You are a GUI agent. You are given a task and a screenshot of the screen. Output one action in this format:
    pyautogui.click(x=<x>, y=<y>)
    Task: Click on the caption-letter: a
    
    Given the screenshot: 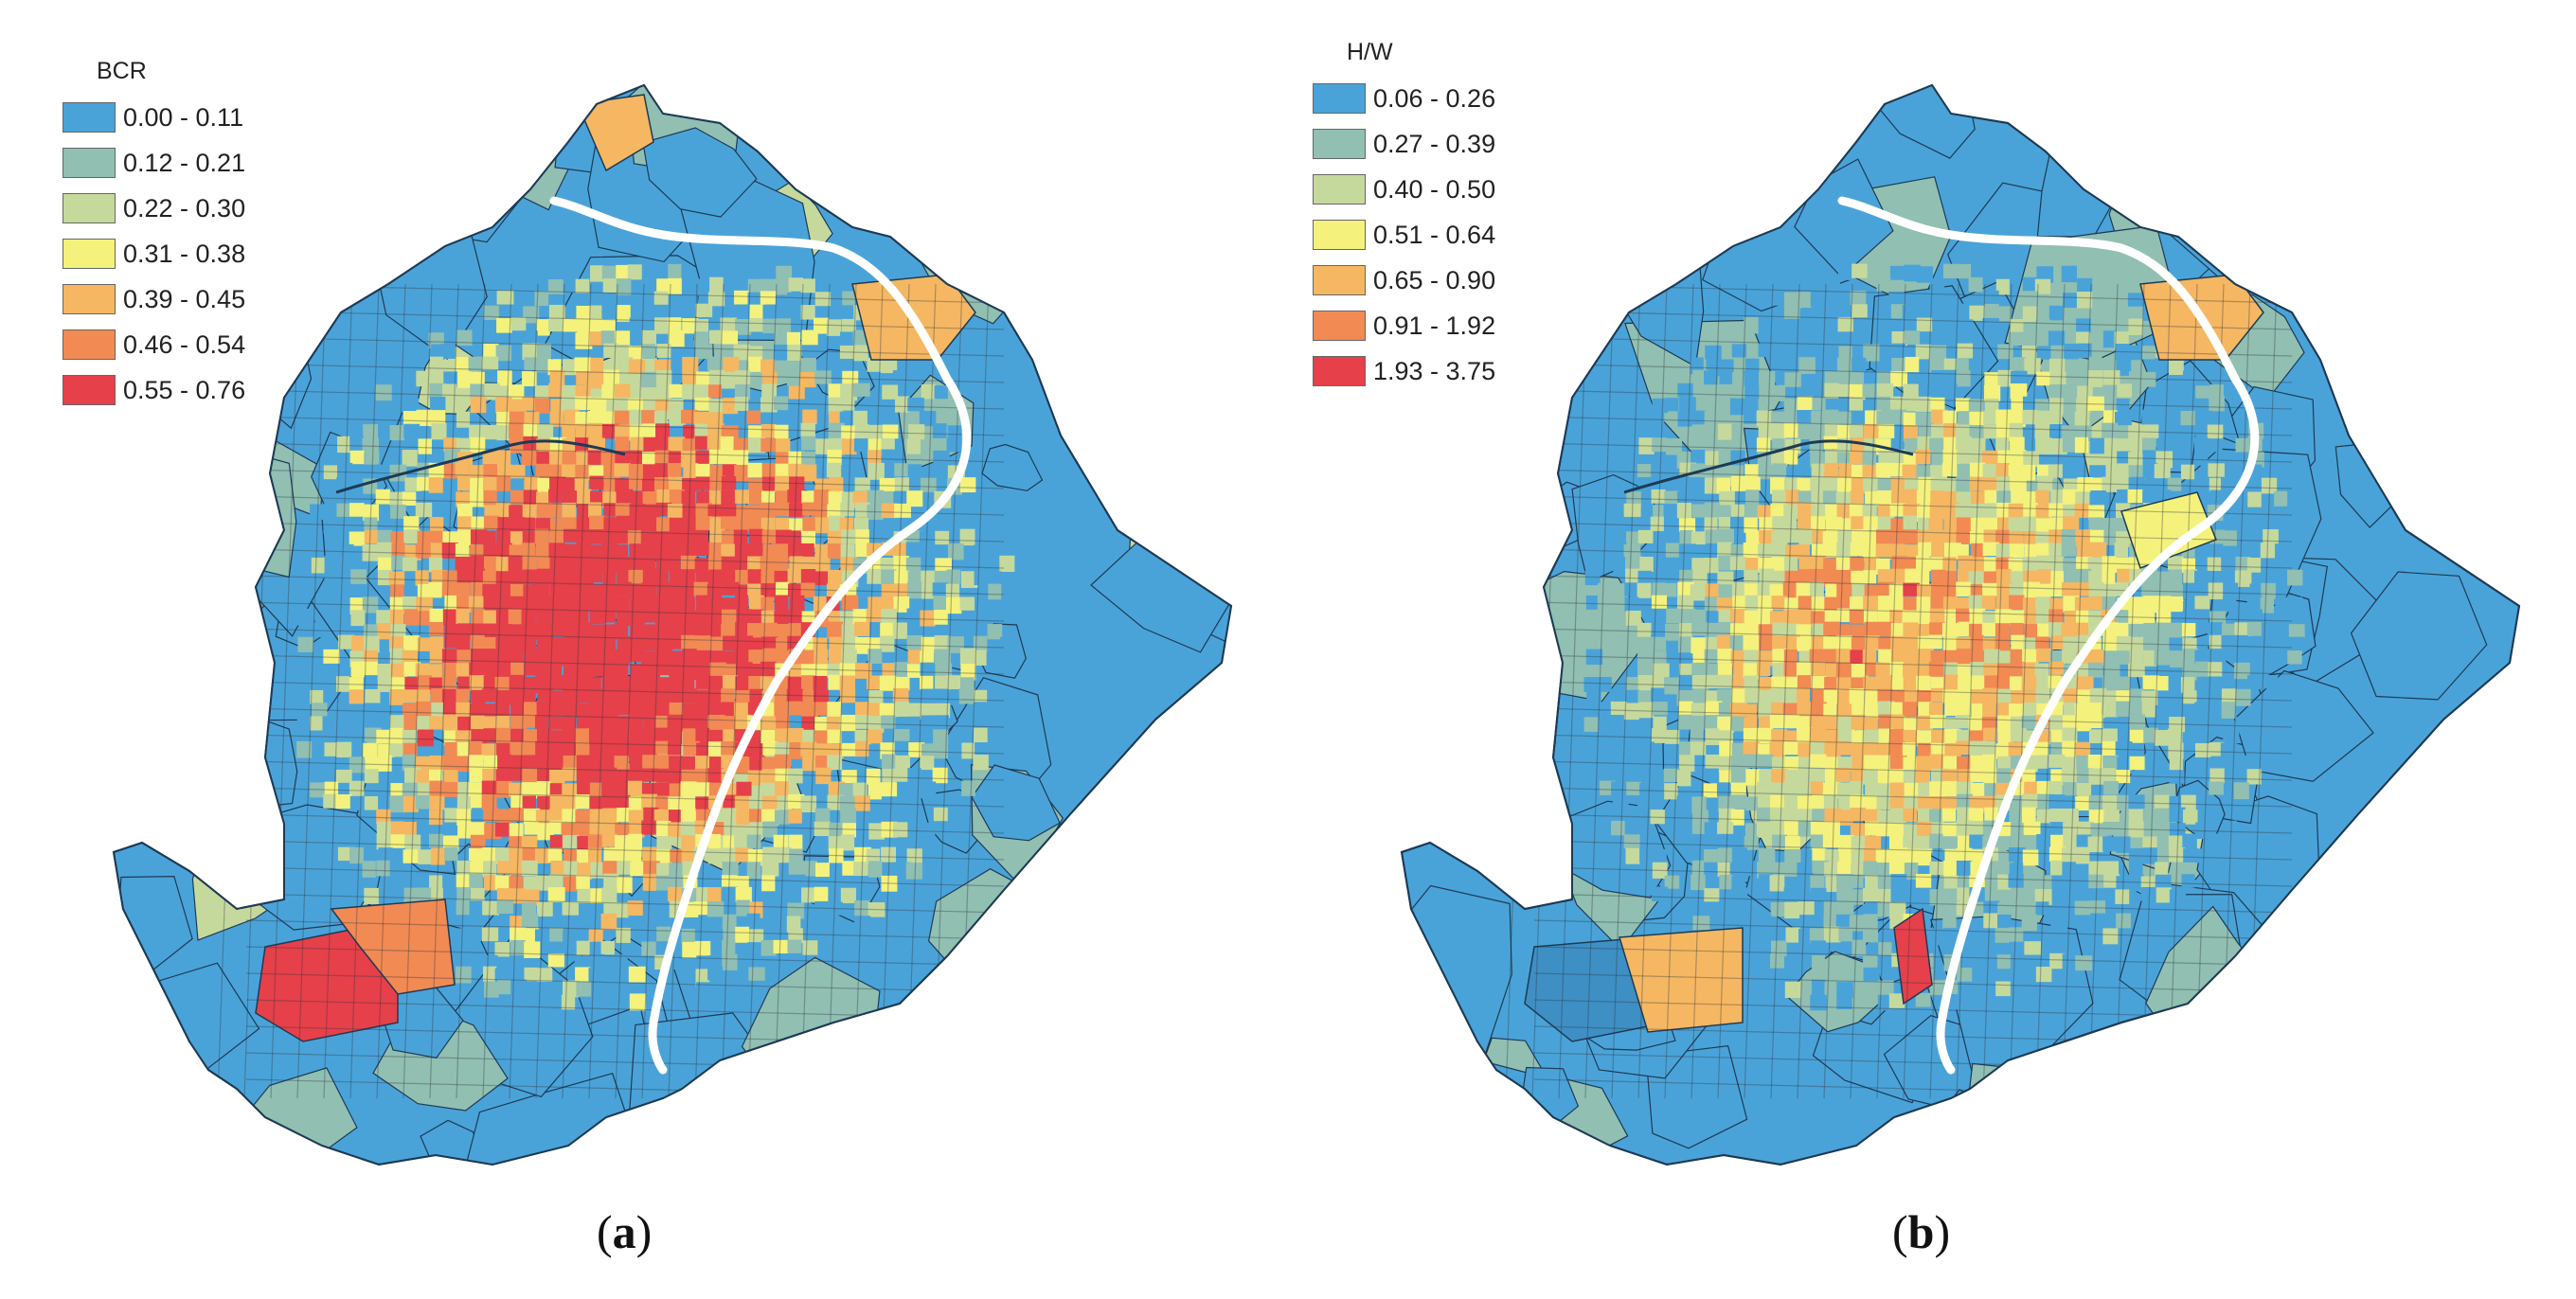 What is the action you would take?
    pyautogui.click(x=624, y=1231)
    